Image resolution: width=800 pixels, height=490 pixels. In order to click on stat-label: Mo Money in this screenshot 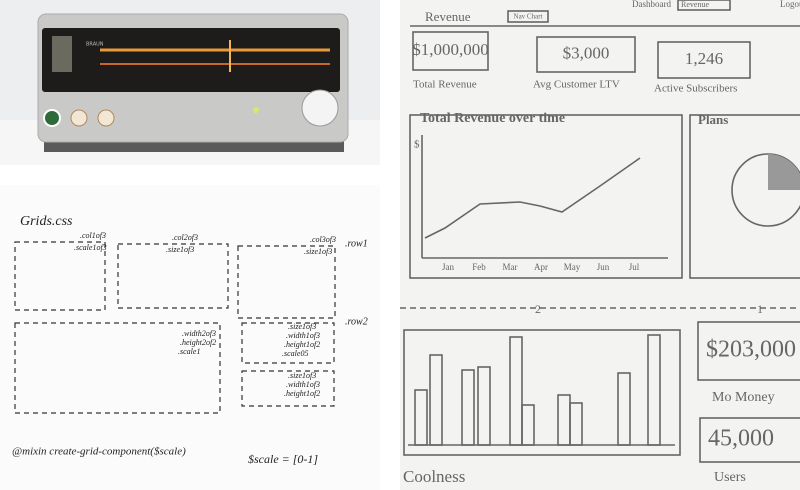, I will do `click(743, 397)`.